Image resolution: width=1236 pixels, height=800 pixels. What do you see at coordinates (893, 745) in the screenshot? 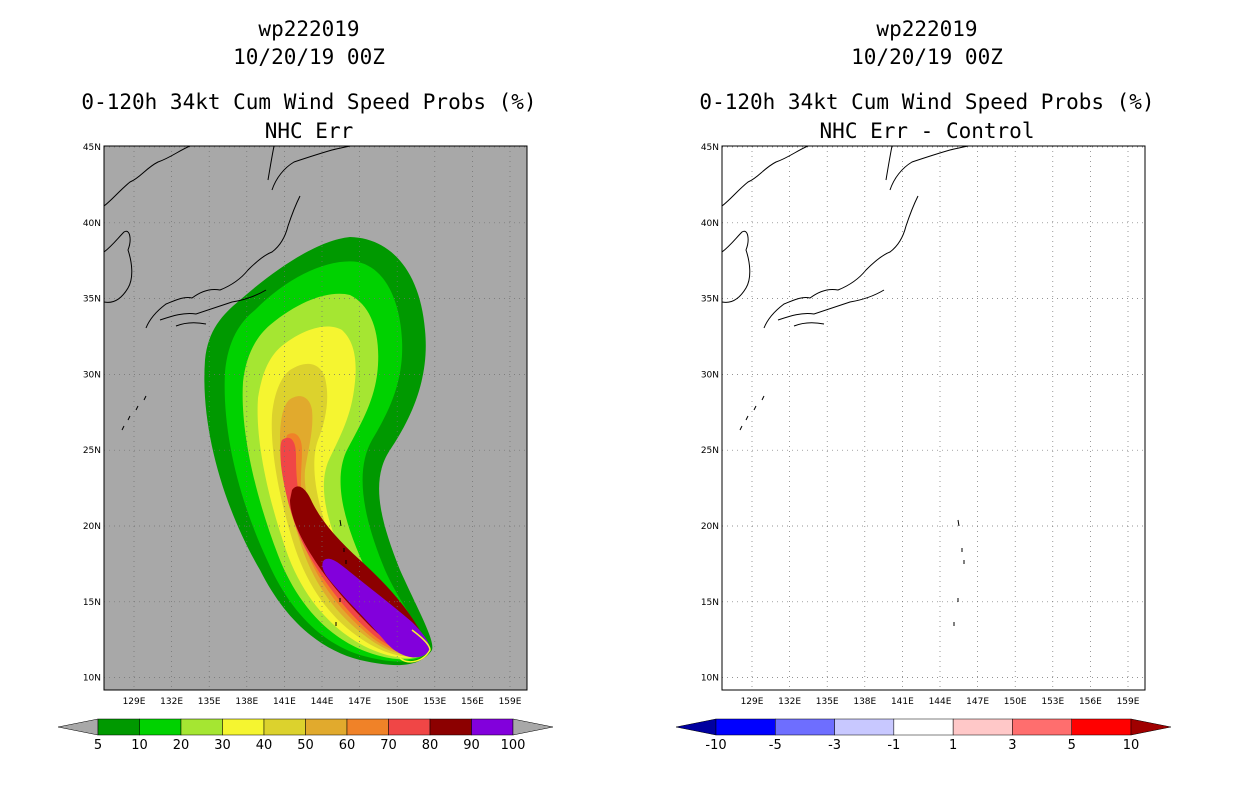
I see `colorbar-label: -1` at bounding box center [893, 745].